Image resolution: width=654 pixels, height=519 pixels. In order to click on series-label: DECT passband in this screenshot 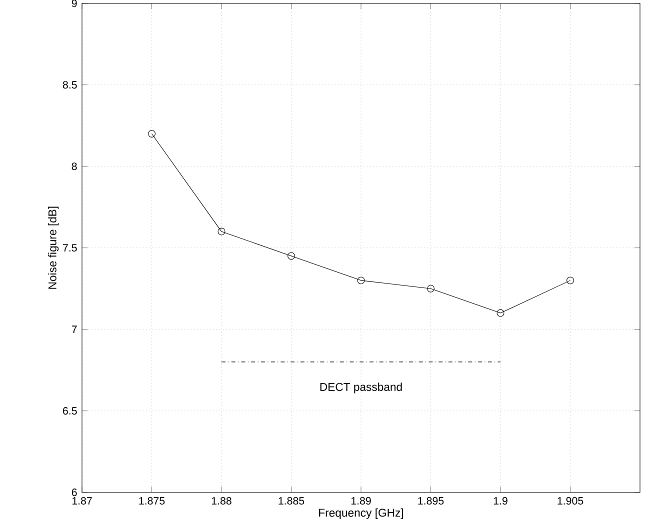, I will do `click(361, 388)`.